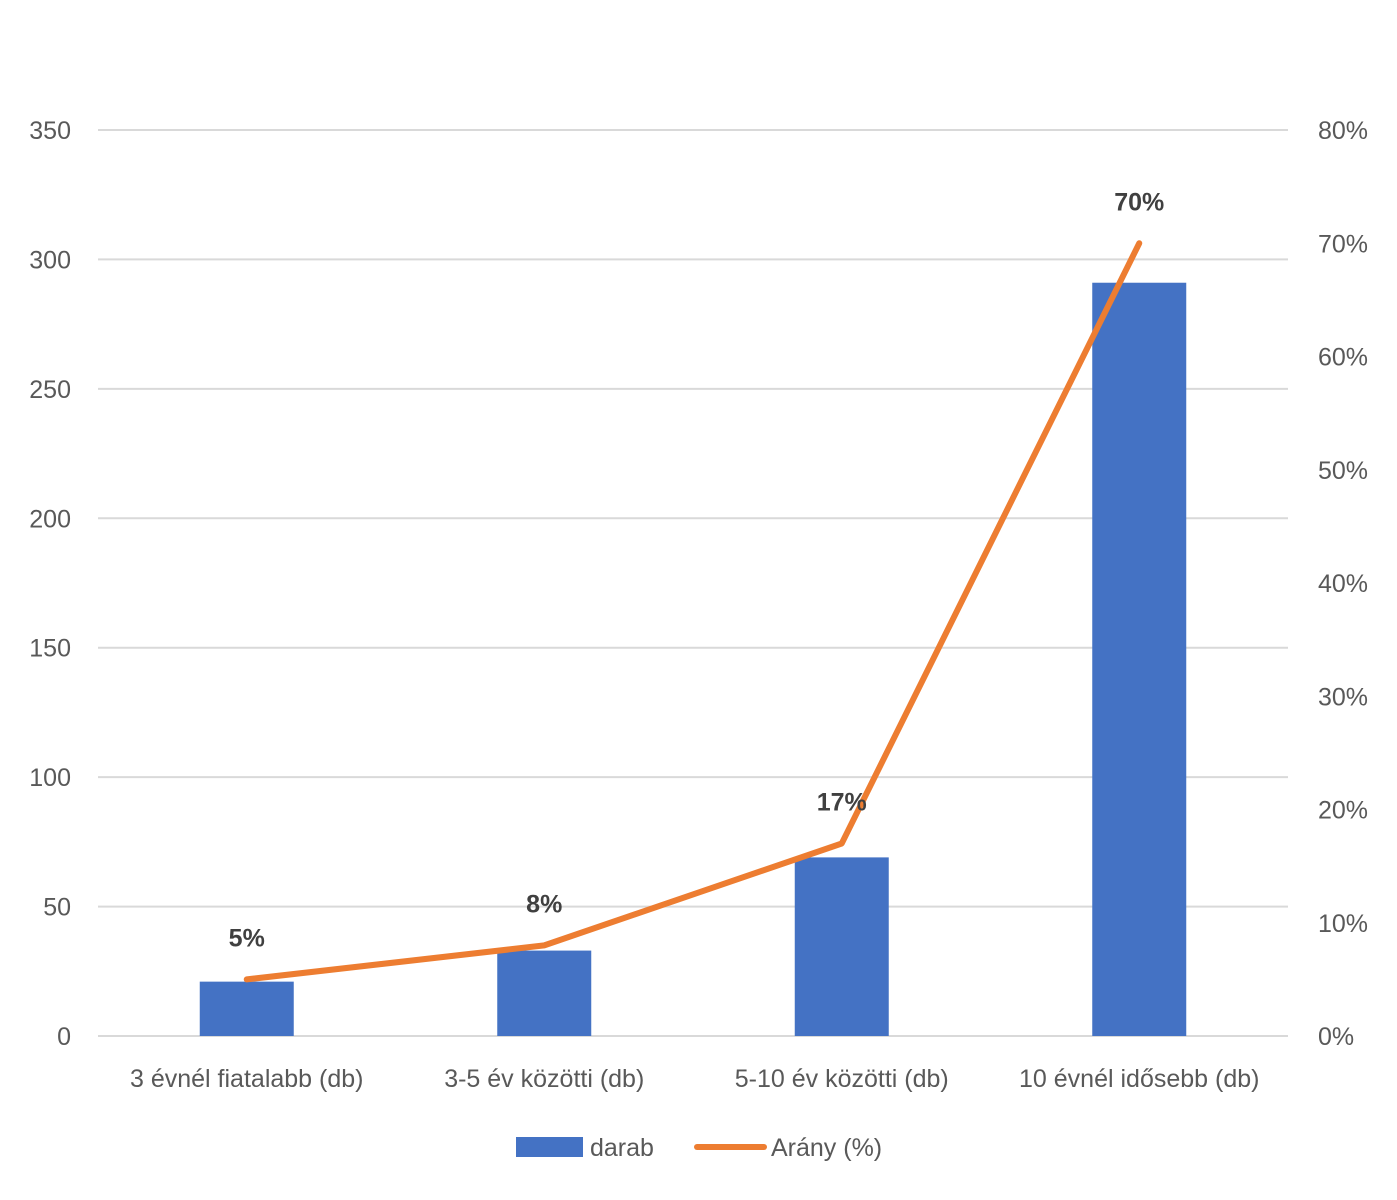  Describe the element at coordinates (1343, 697) in the screenshot. I see `right-axis-tick-label: 30%` at that location.